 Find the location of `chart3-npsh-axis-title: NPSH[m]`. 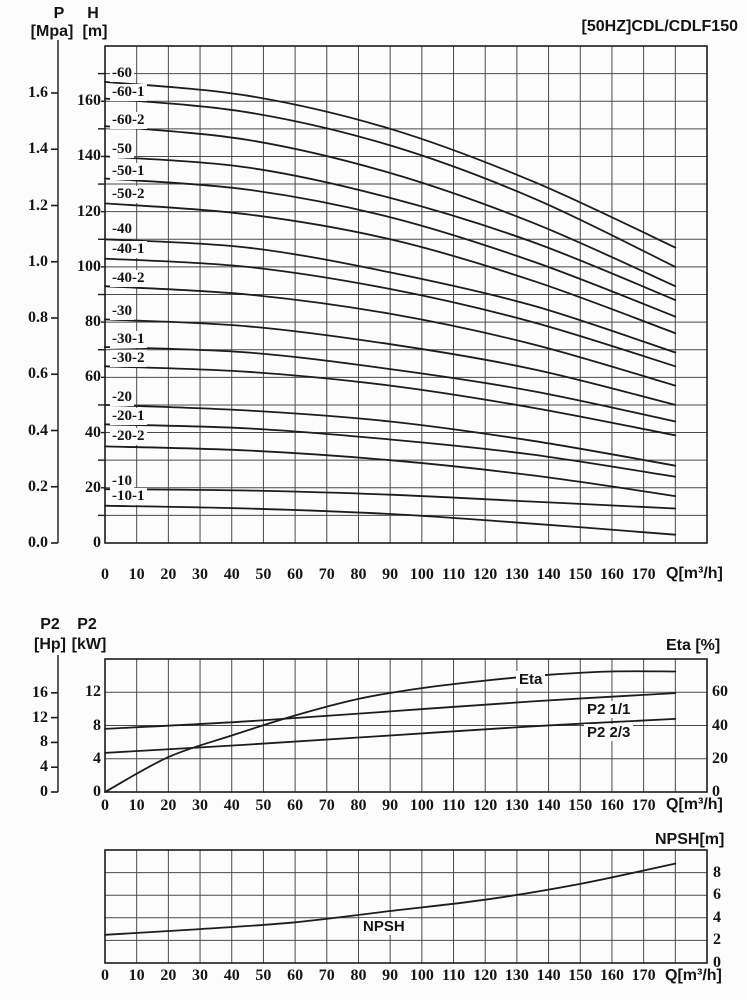

chart3-npsh-axis-title: NPSH[m] is located at coordinates (690, 839).